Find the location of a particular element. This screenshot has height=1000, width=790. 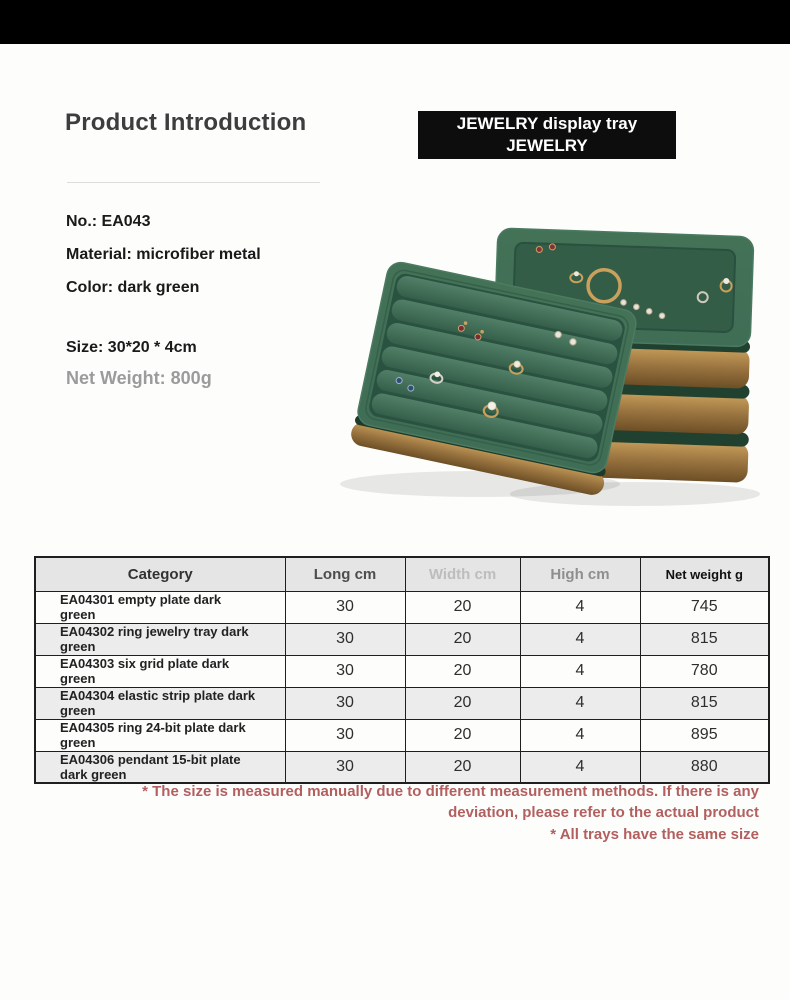

column-header-net-weight-g: Net weight g is located at coordinates (704, 574).